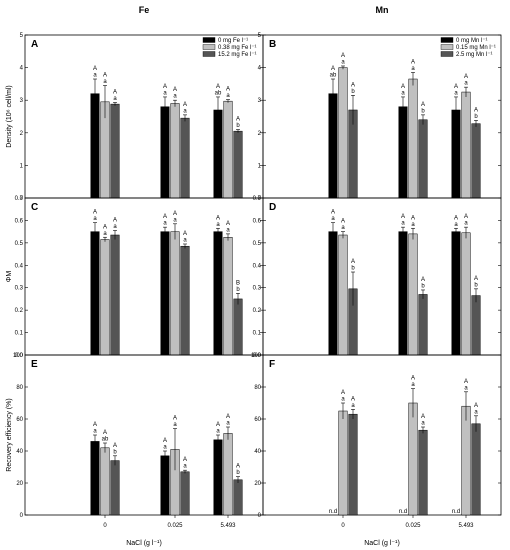 The width and height of the screenshot is (510, 550). What do you see at coordinates (19, 484) in the screenshot?
I see `y-tick-label: 20` at bounding box center [19, 484].